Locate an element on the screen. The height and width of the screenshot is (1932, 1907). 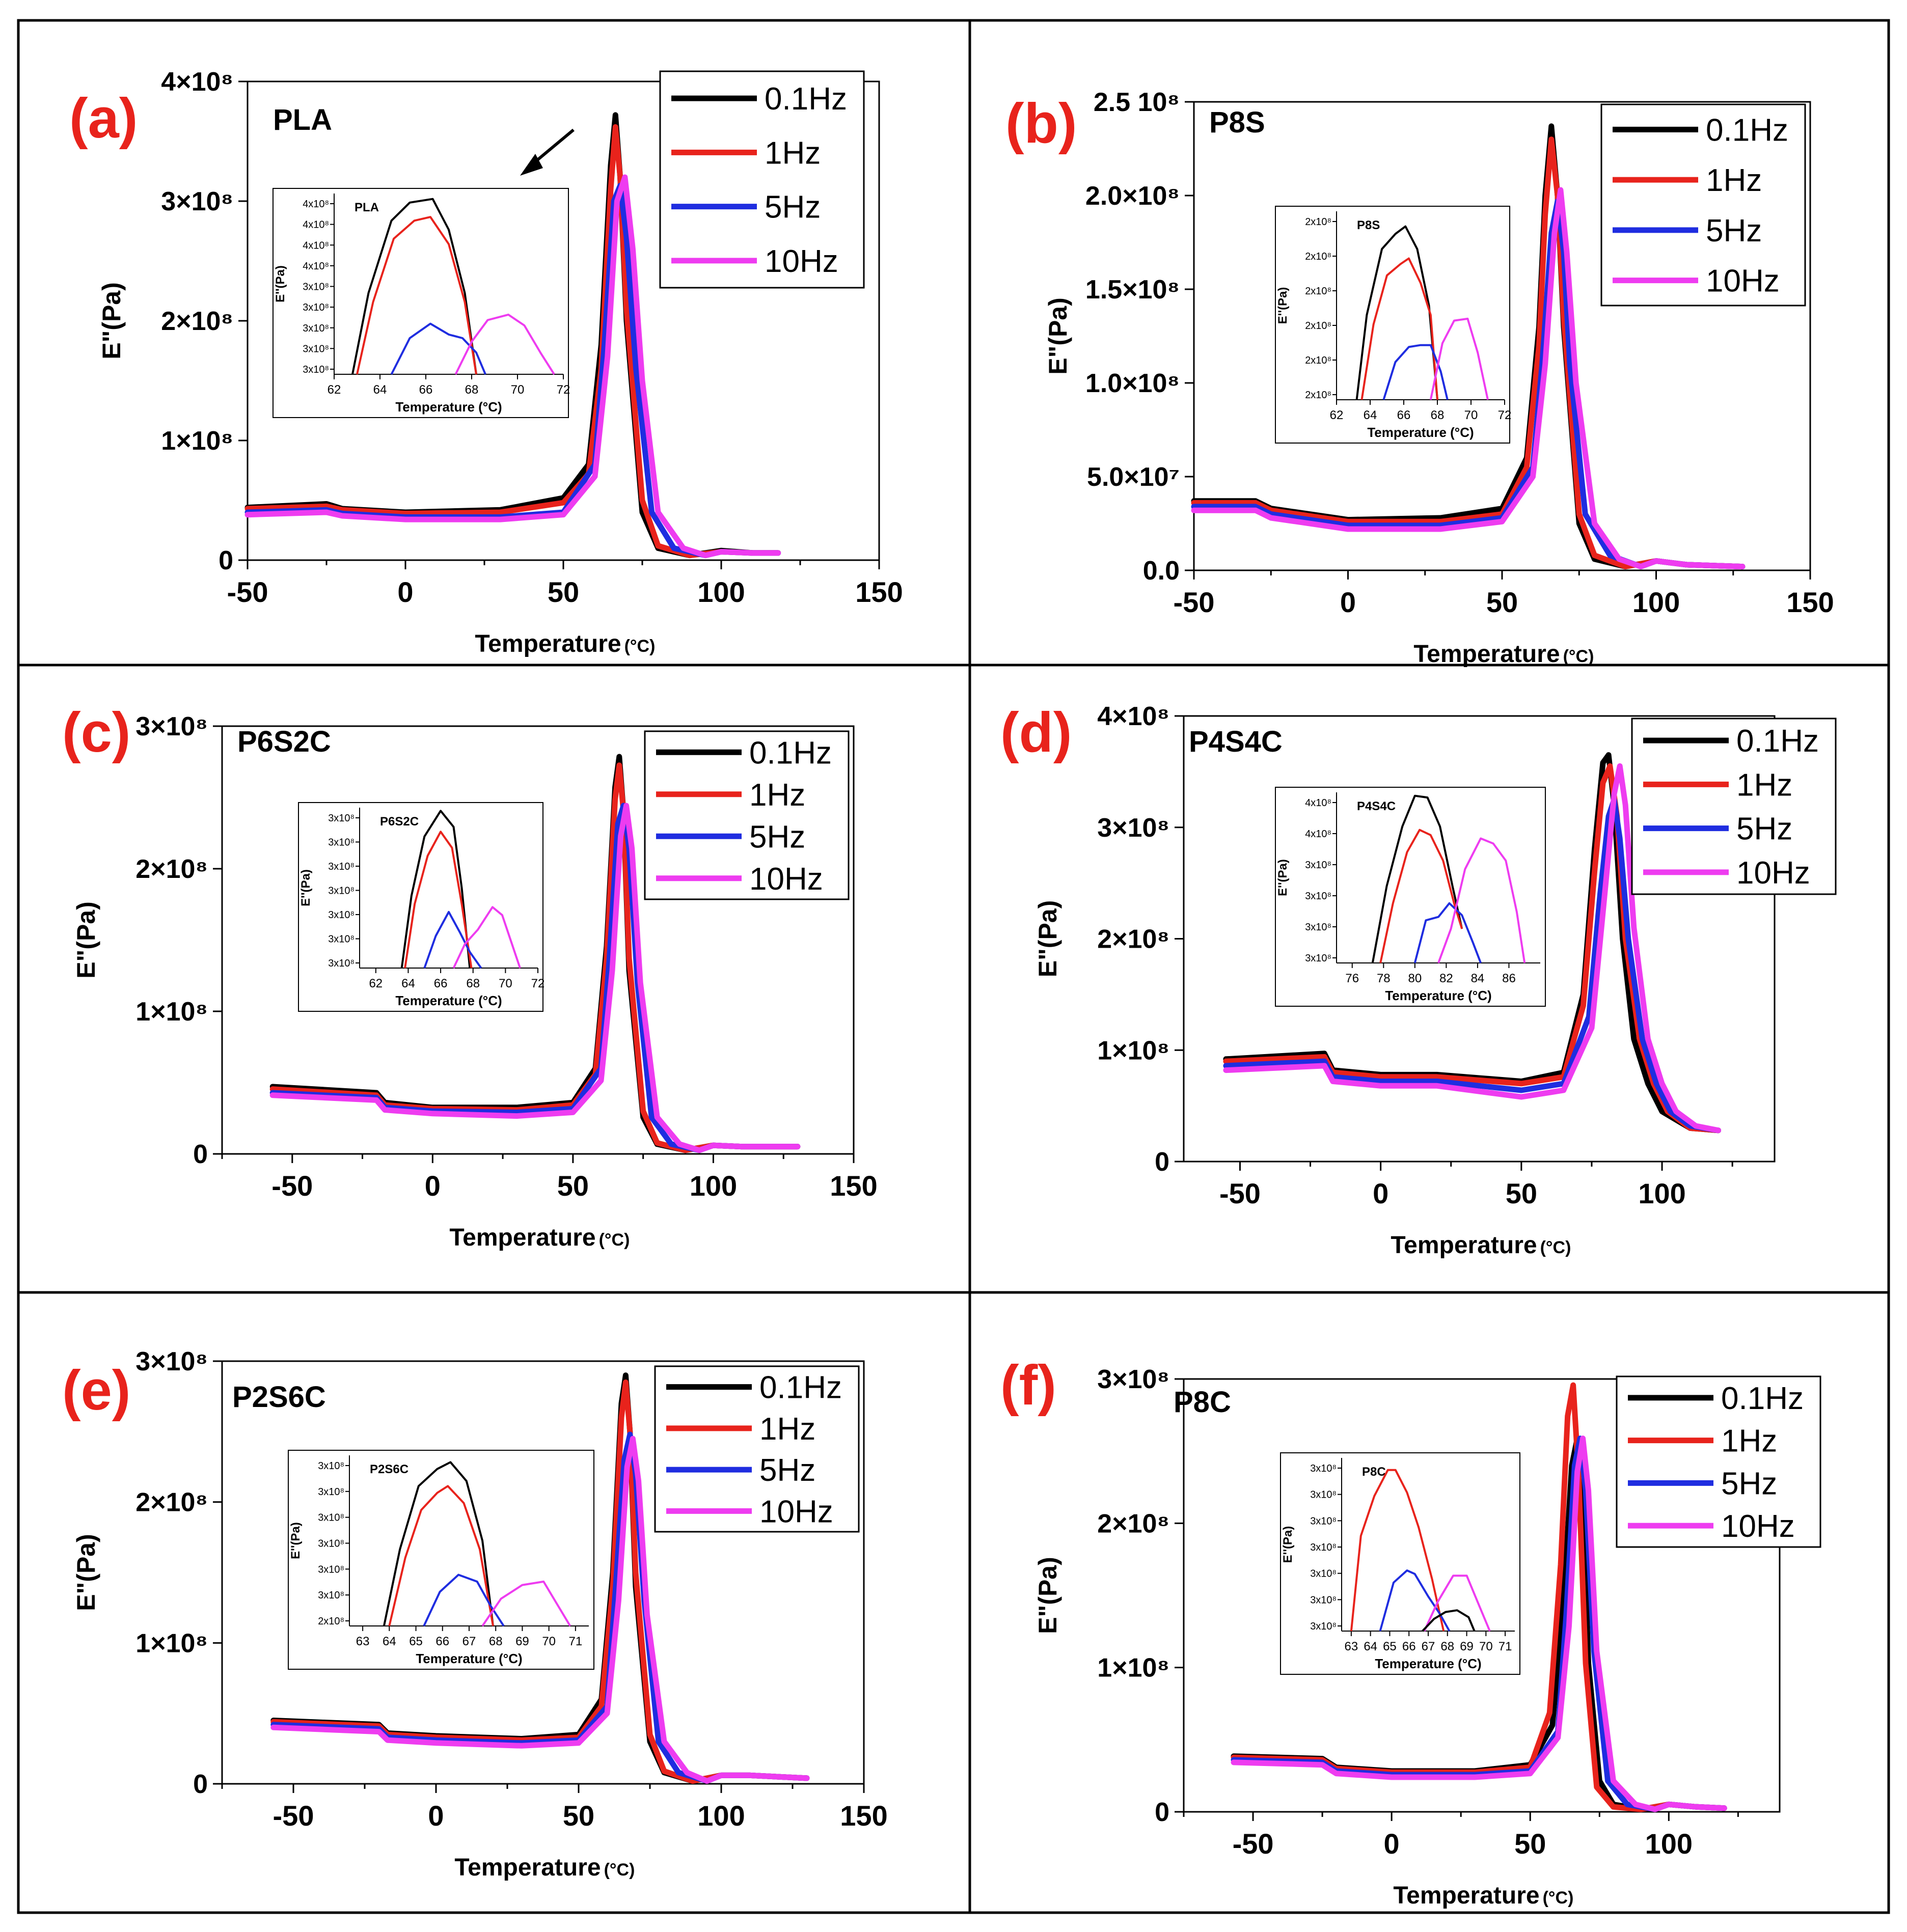
sample-name: P4S4C is located at coordinates (1236, 741).